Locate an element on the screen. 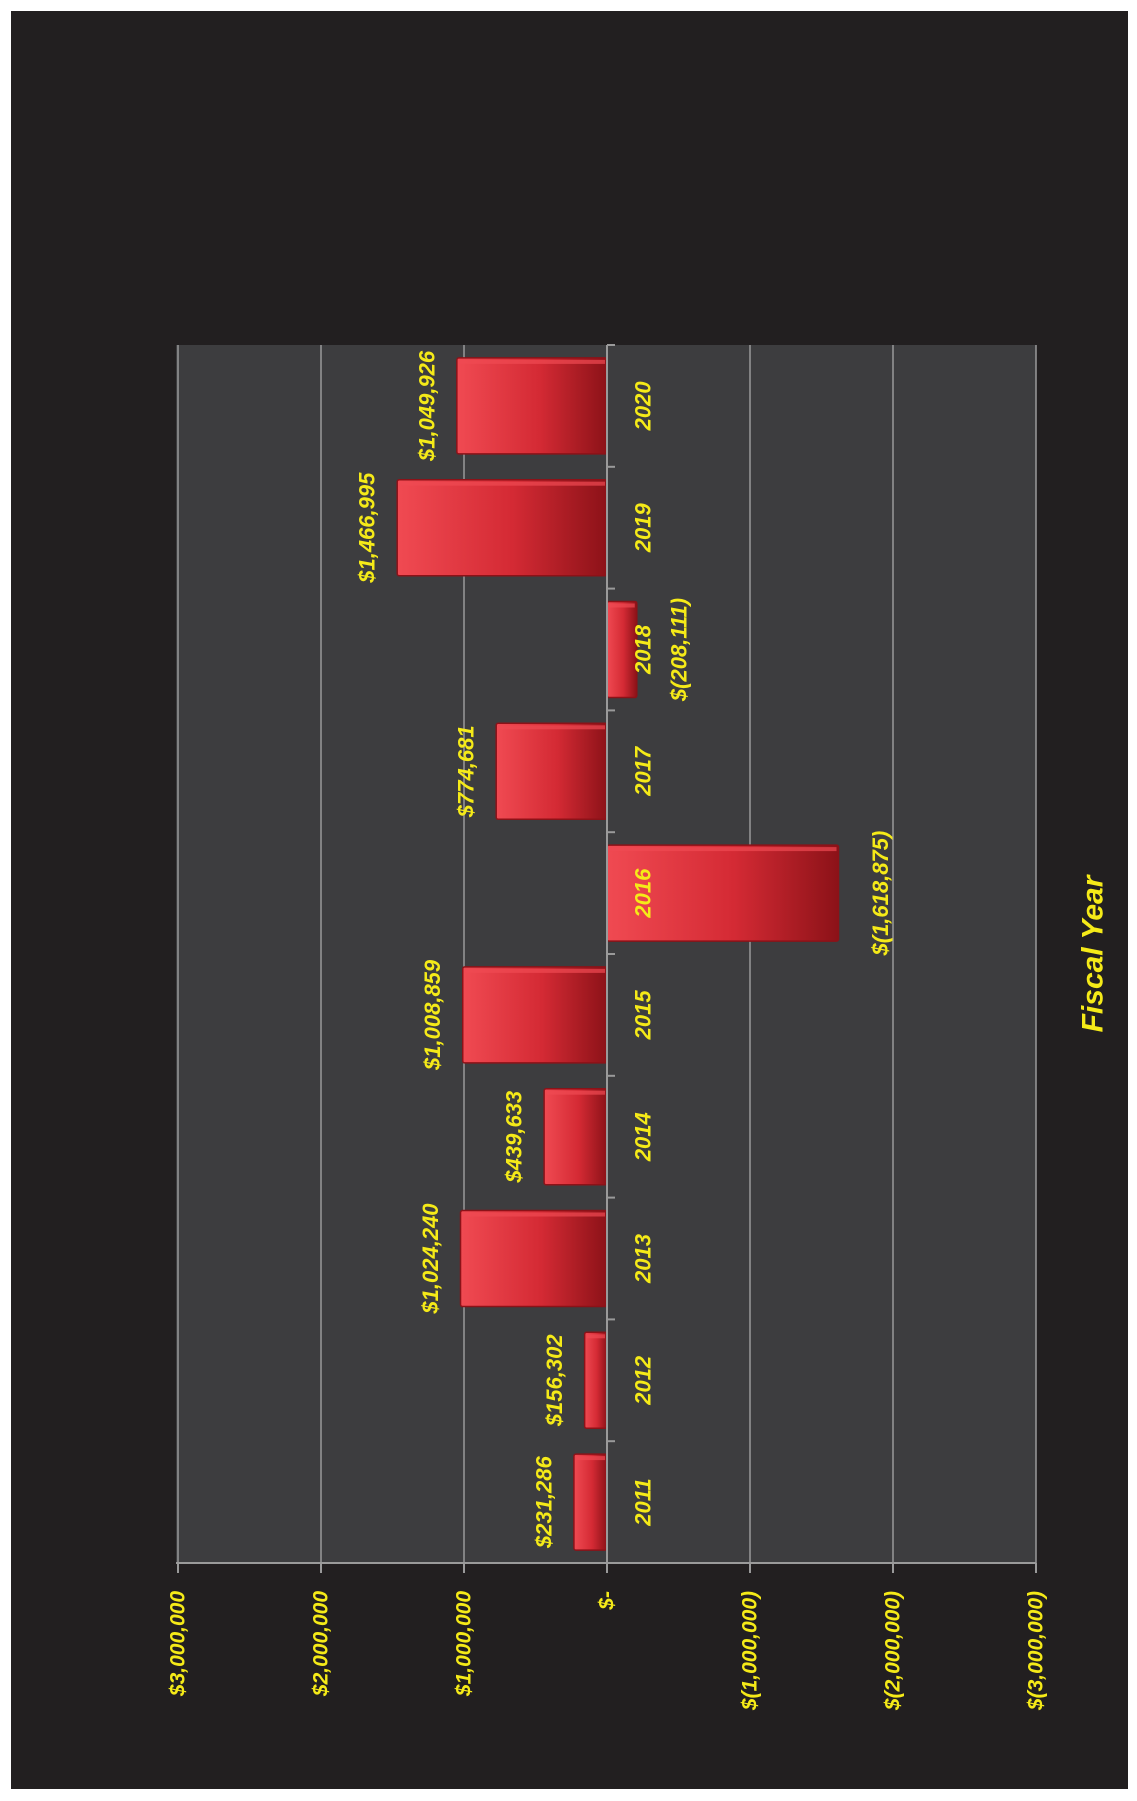 The width and height of the screenshot is (1137, 1801). data-label-2015: $1,008,859 is located at coordinates (432, 1015).